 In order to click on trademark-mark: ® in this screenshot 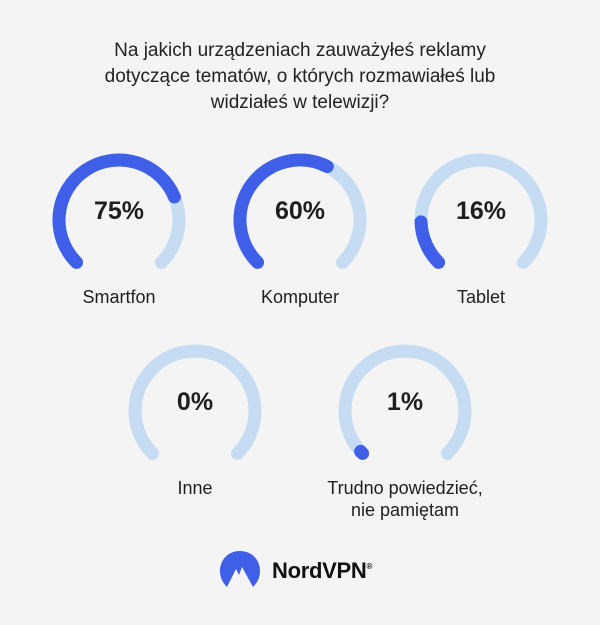, I will do `click(369, 566)`.